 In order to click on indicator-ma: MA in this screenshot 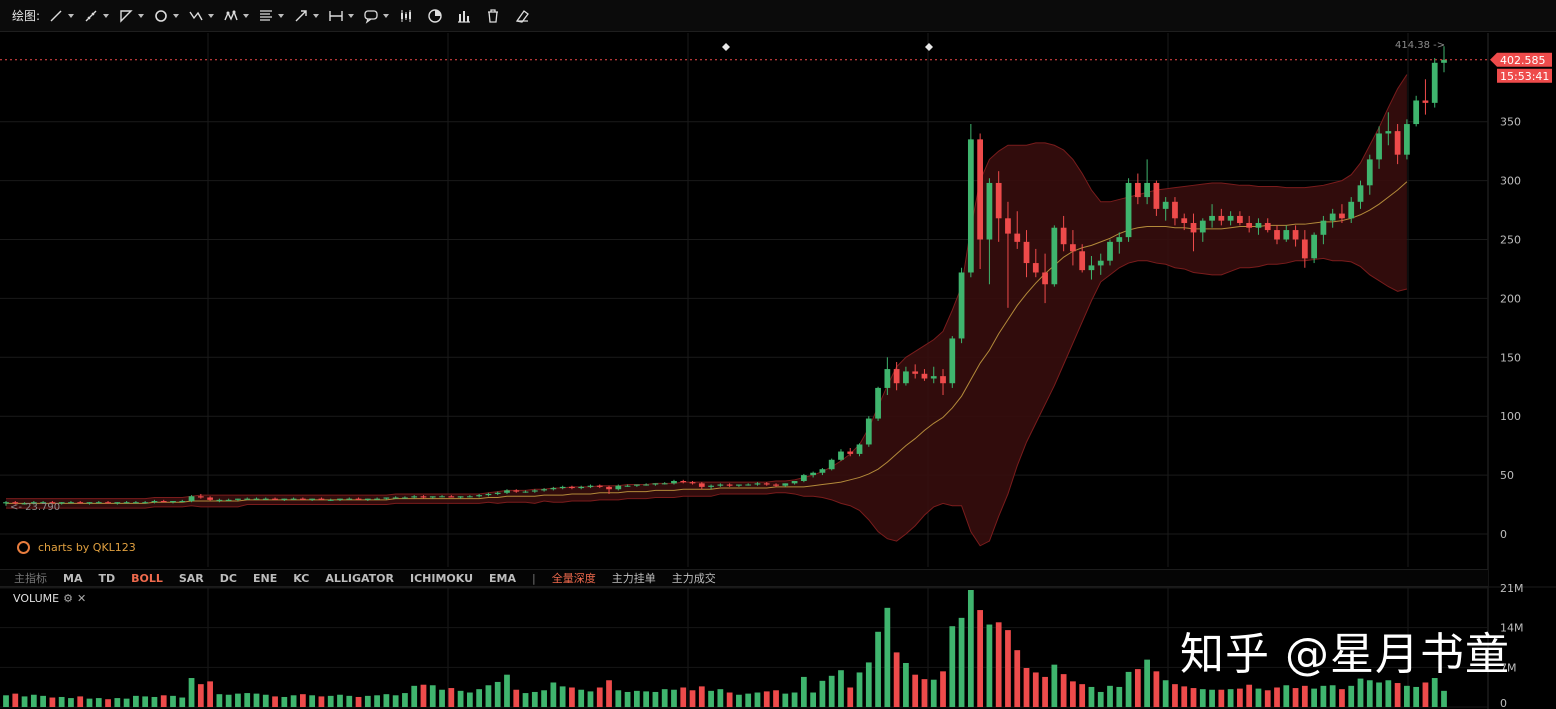, I will do `click(73, 578)`.